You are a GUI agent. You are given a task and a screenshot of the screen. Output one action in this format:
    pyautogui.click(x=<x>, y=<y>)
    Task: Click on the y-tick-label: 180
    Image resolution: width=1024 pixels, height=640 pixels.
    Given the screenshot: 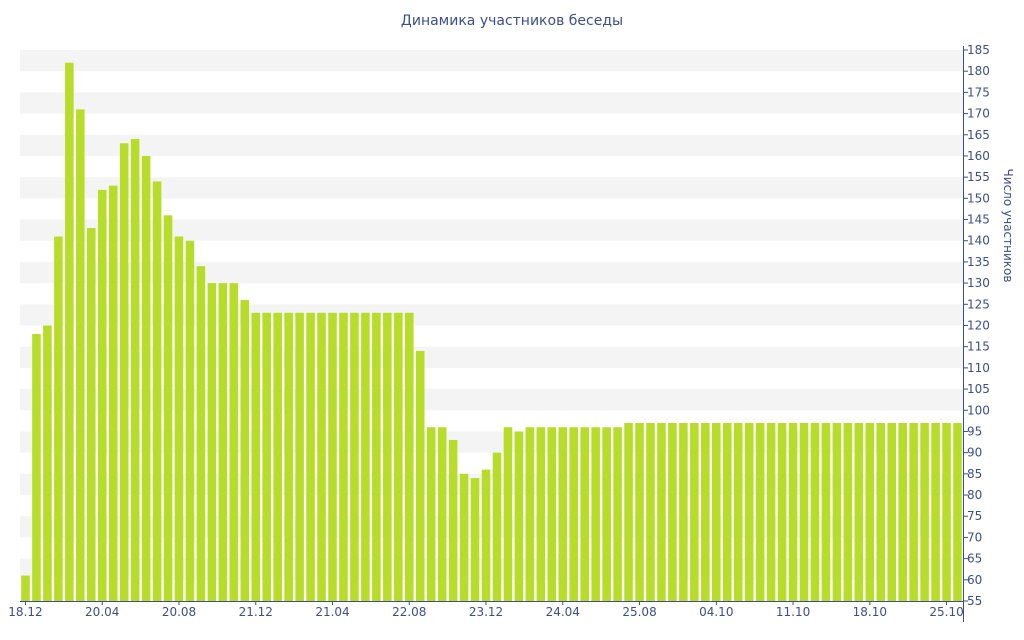 What is the action you would take?
    pyautogui.click(x=978, y=71)
    